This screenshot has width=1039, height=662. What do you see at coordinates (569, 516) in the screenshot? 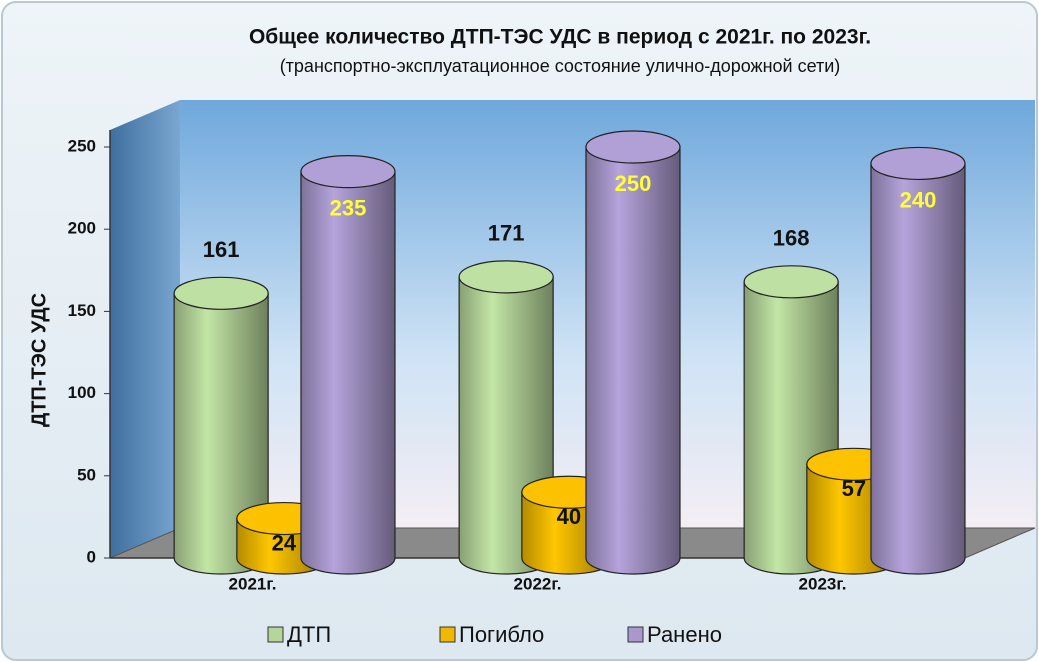
I see `data-label: 40` at bounding box center [569, 516].